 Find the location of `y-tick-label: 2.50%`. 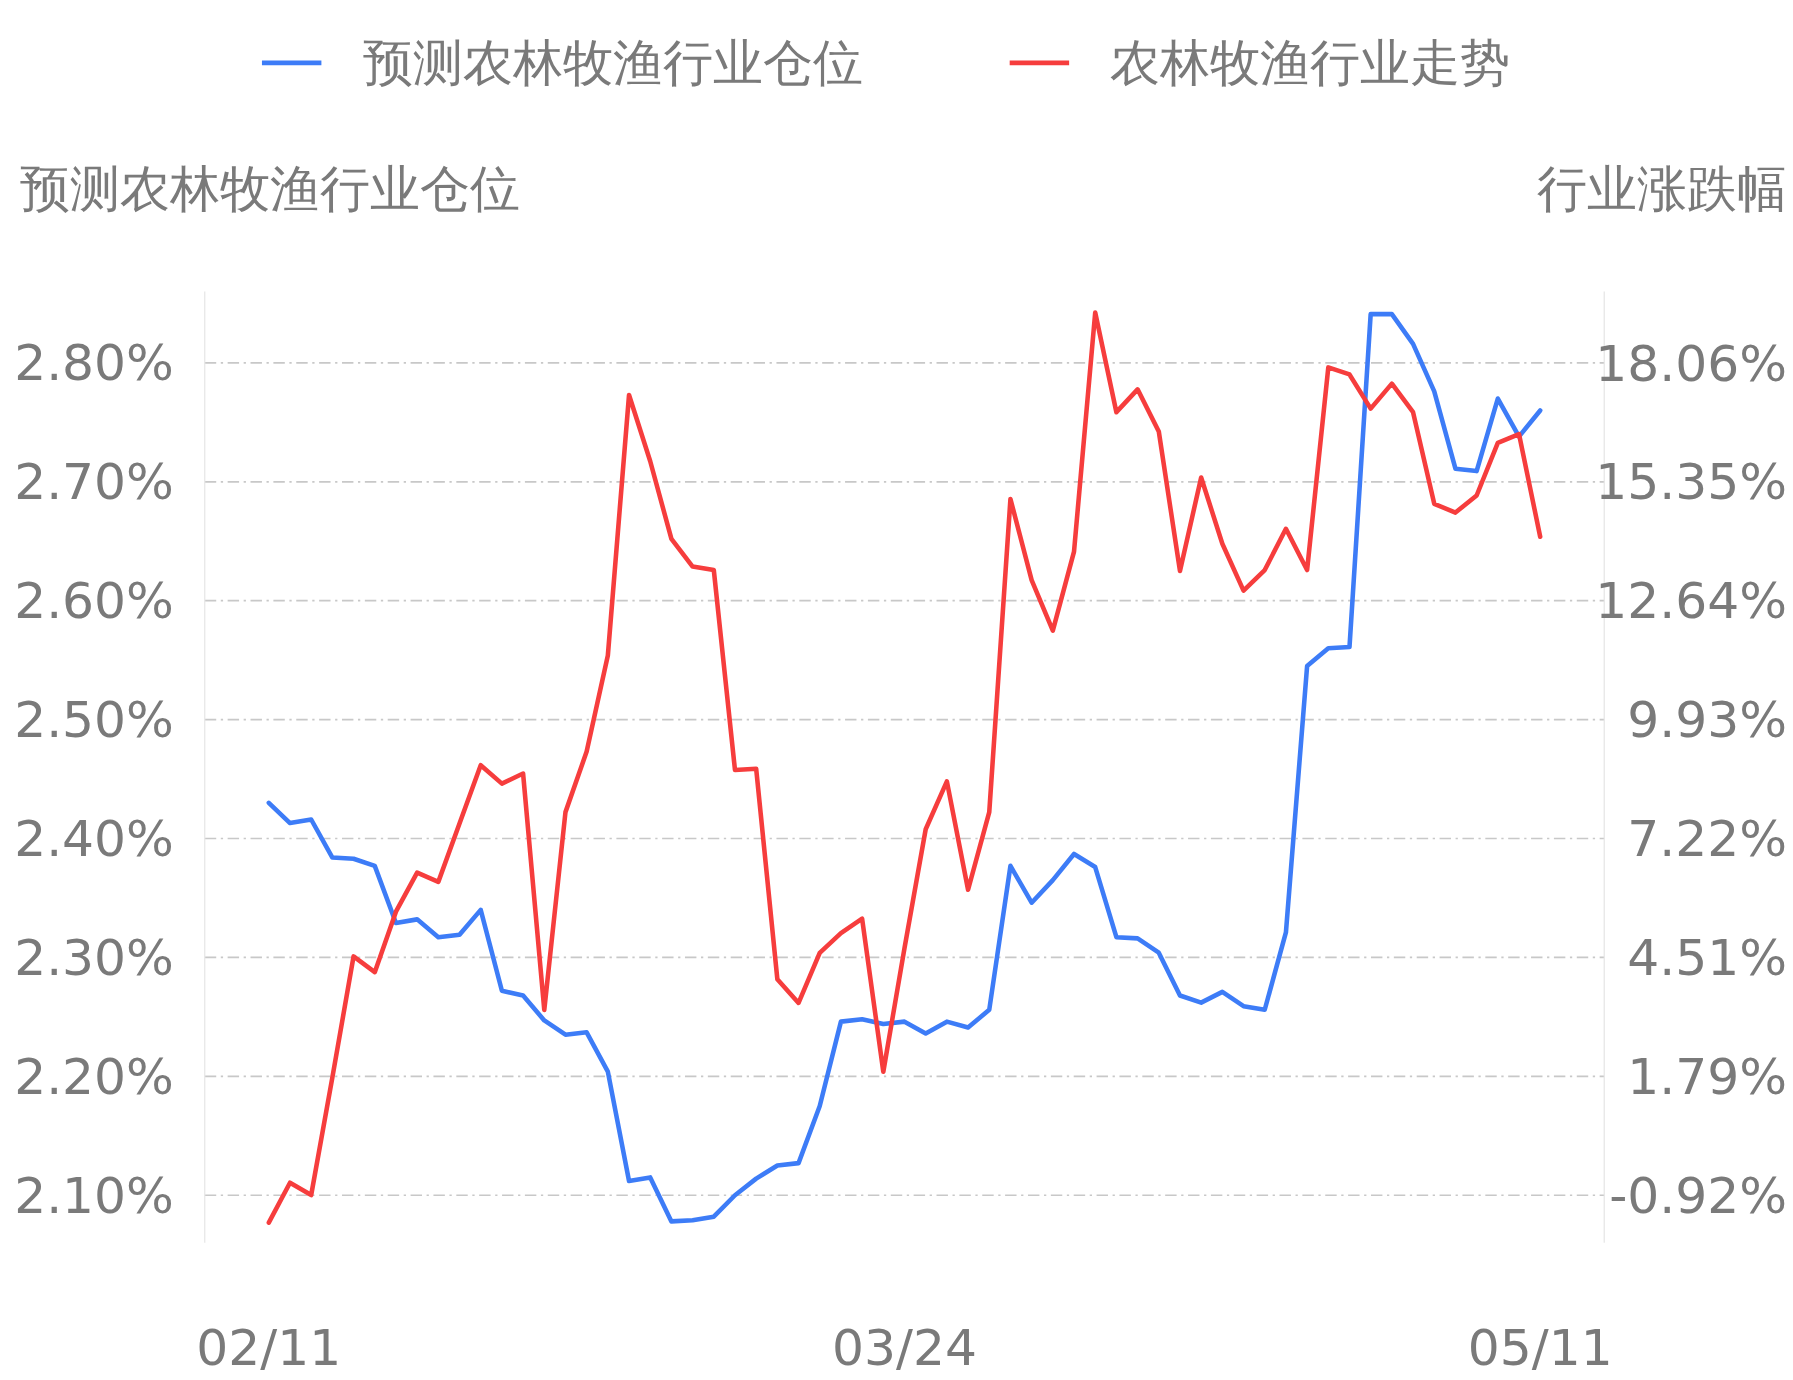

y-tick-label: 2.50% is located at coordinates (94, 720).